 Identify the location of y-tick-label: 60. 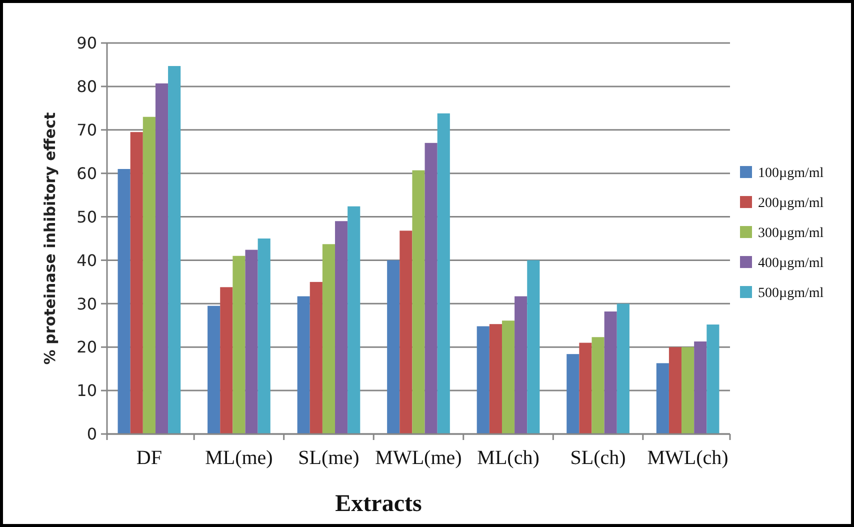
(86, 173).